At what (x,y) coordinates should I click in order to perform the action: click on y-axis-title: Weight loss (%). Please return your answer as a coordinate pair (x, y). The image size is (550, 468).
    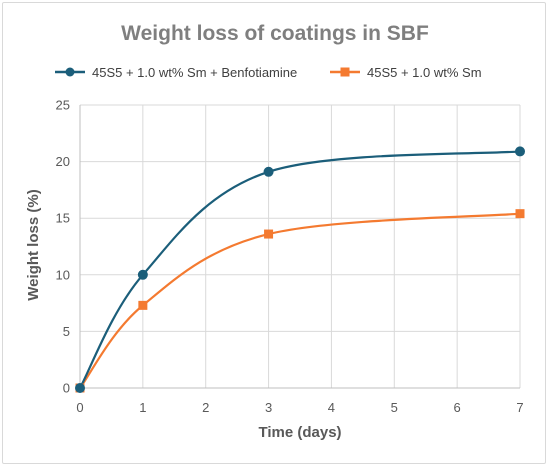
    Looking at the image, I should click on (33, 244).